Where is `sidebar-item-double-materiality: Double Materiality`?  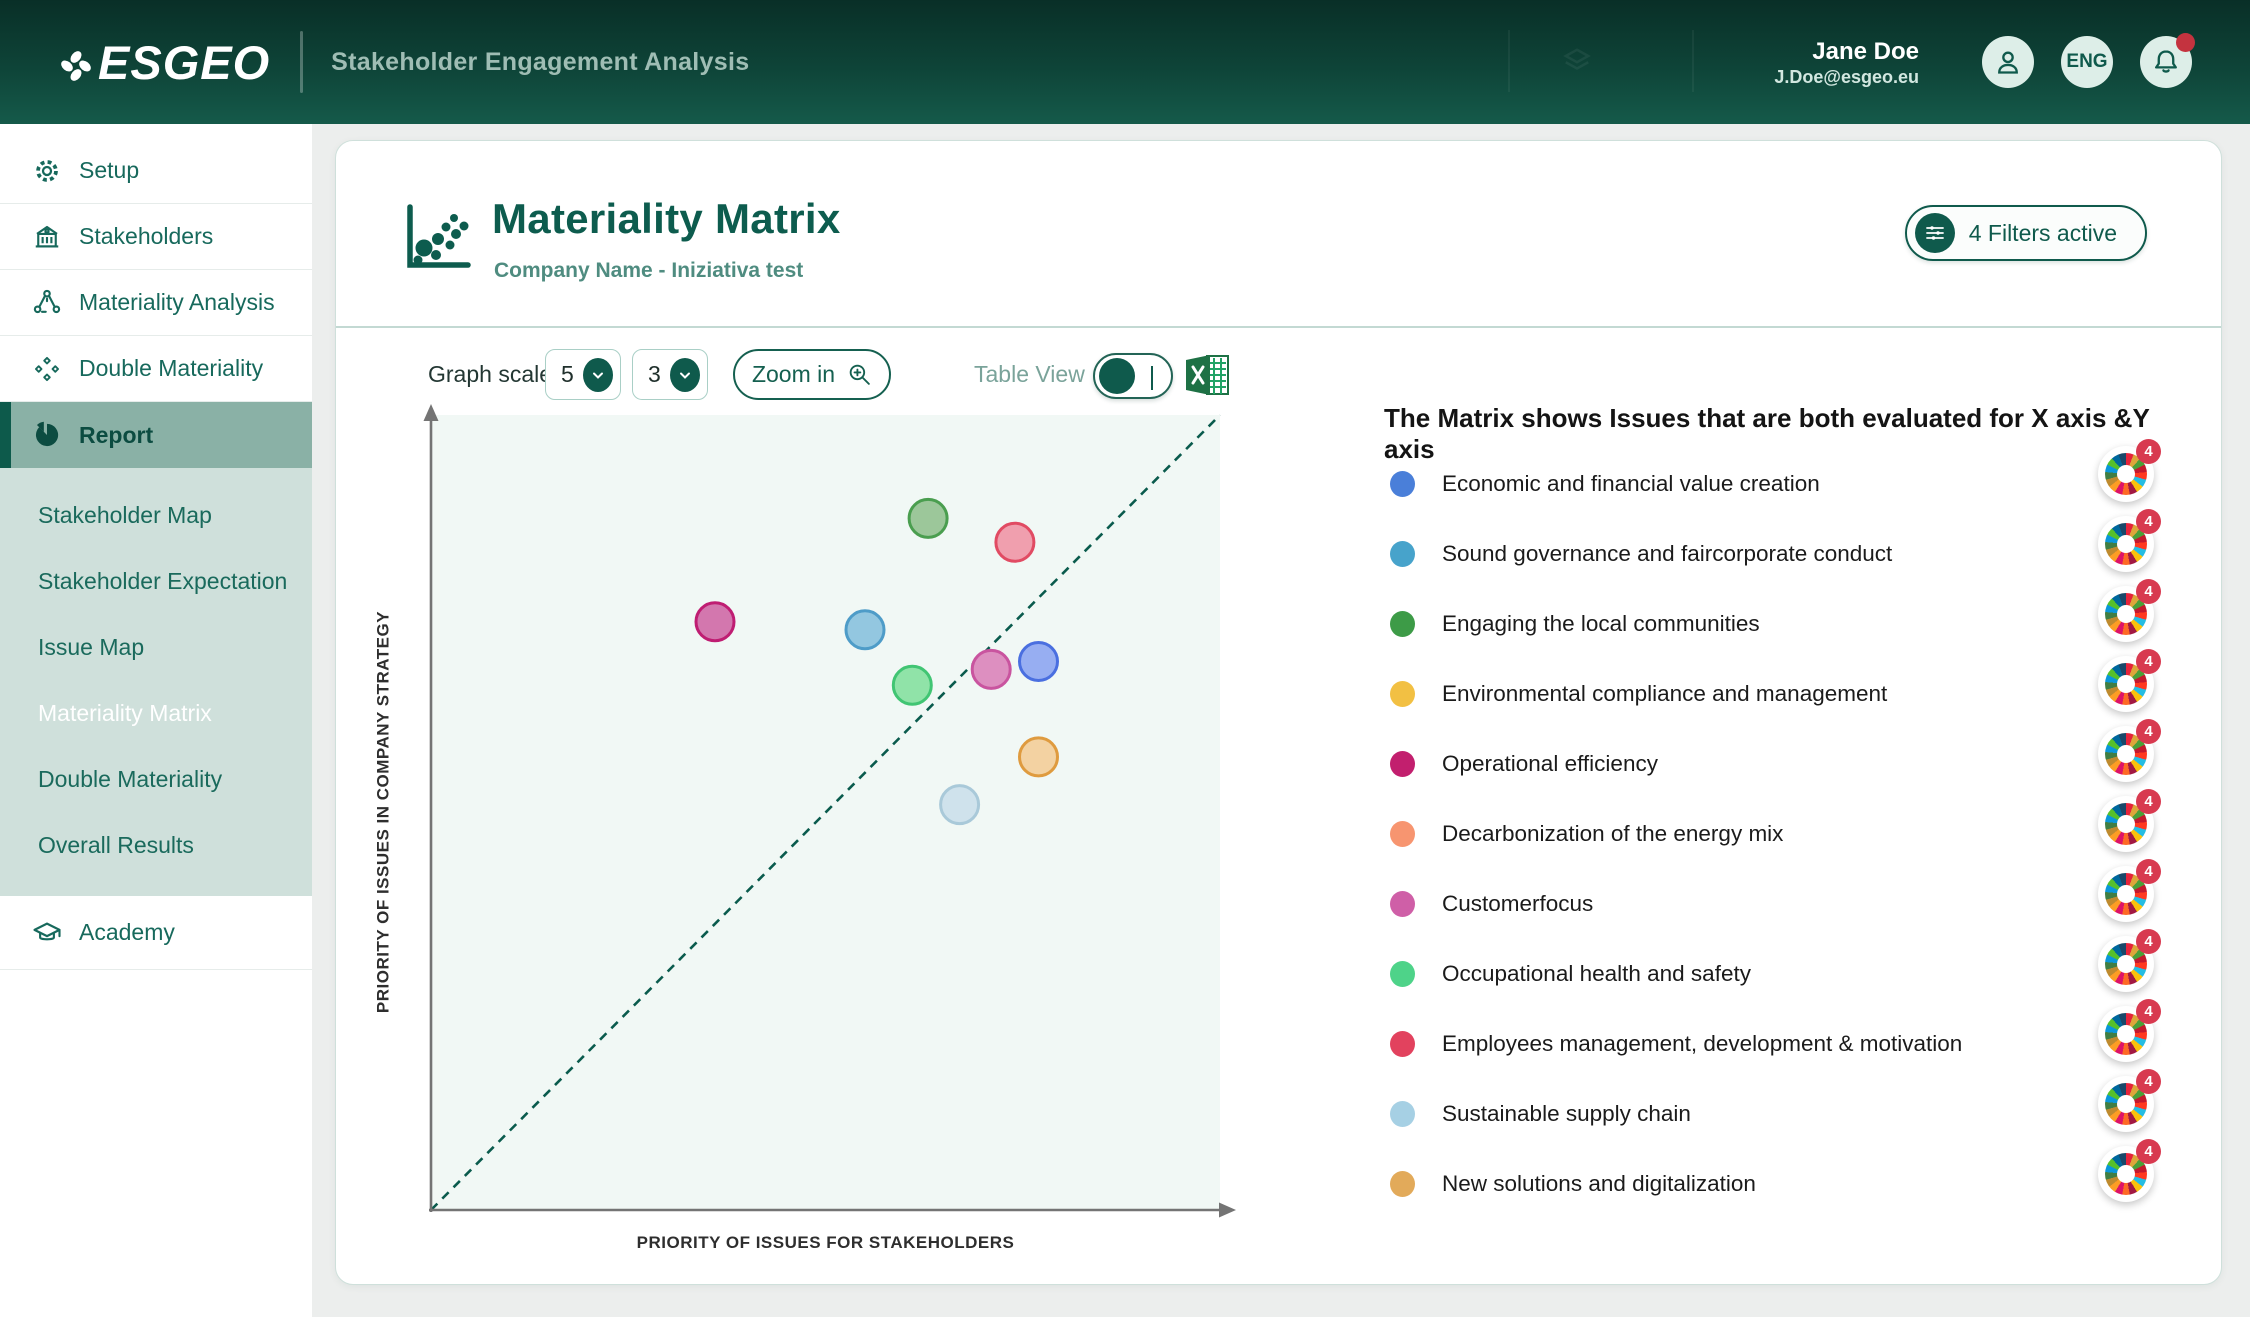
sidebar-item-double-materiality: Double Materiality is located at coordinates (156, 369).